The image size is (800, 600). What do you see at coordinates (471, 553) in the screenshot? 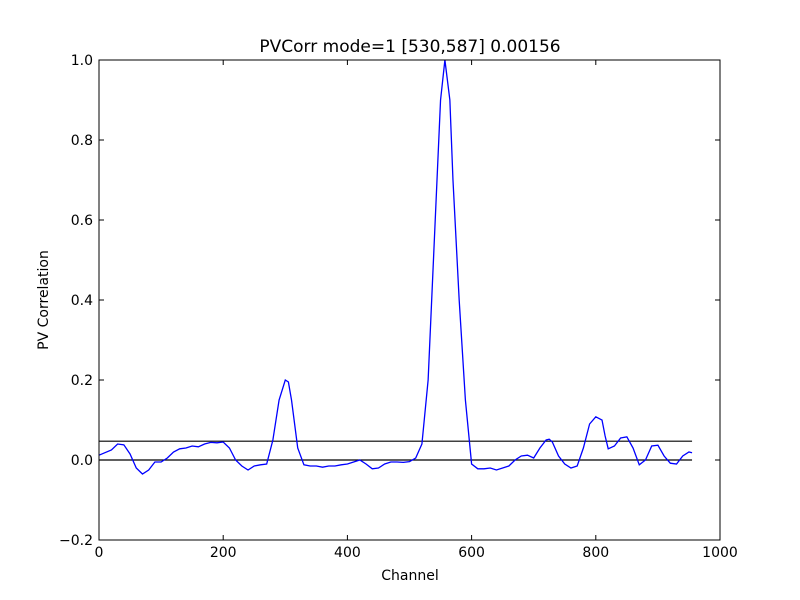
I see `x-tick-label: 600` at bounding box center [471, 553].